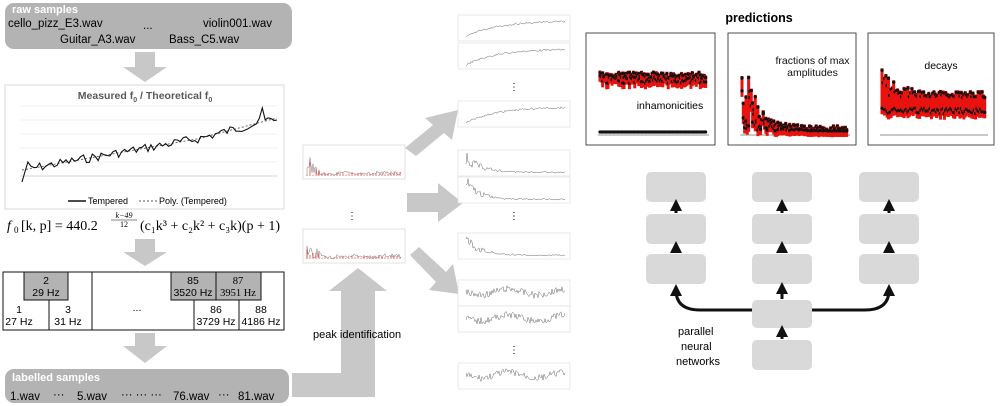 The image size is (1000, 406). I want to click on labelled-samples-title: labelled samples, so click(56, 378).